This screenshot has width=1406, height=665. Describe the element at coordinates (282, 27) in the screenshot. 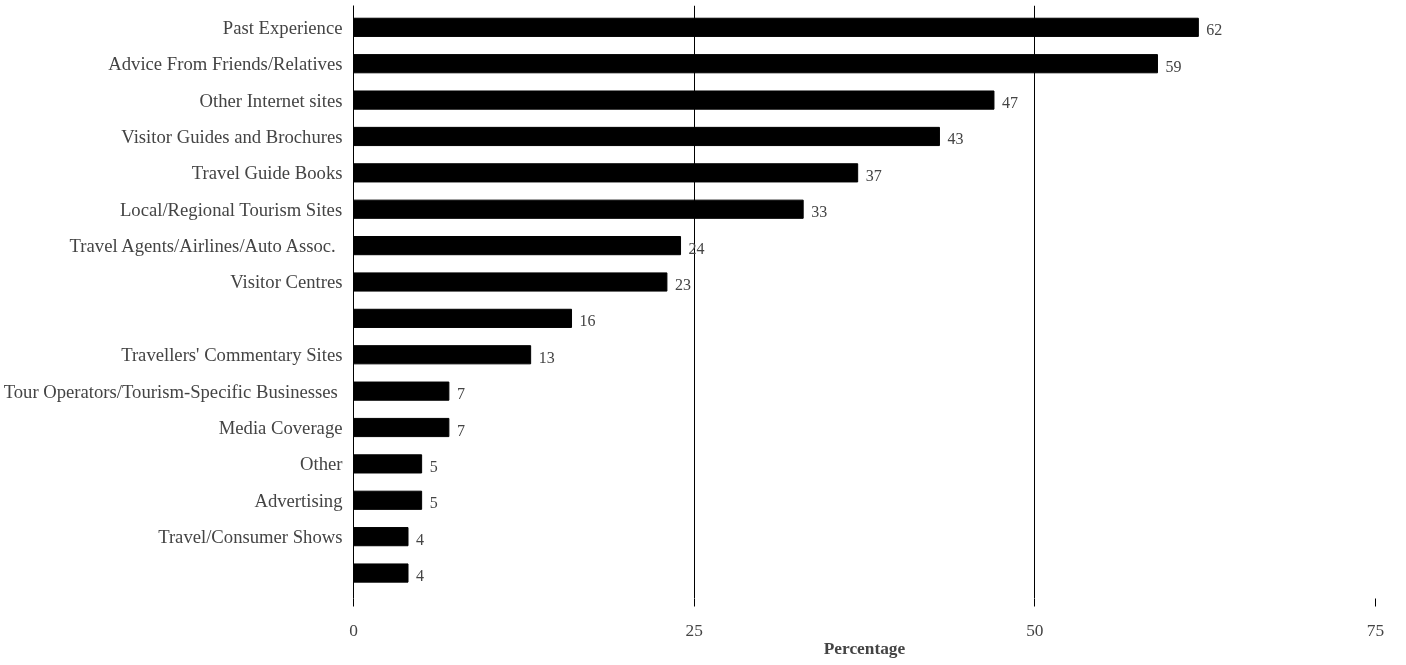

I see `y-tick-label: Past Experience` at that location.